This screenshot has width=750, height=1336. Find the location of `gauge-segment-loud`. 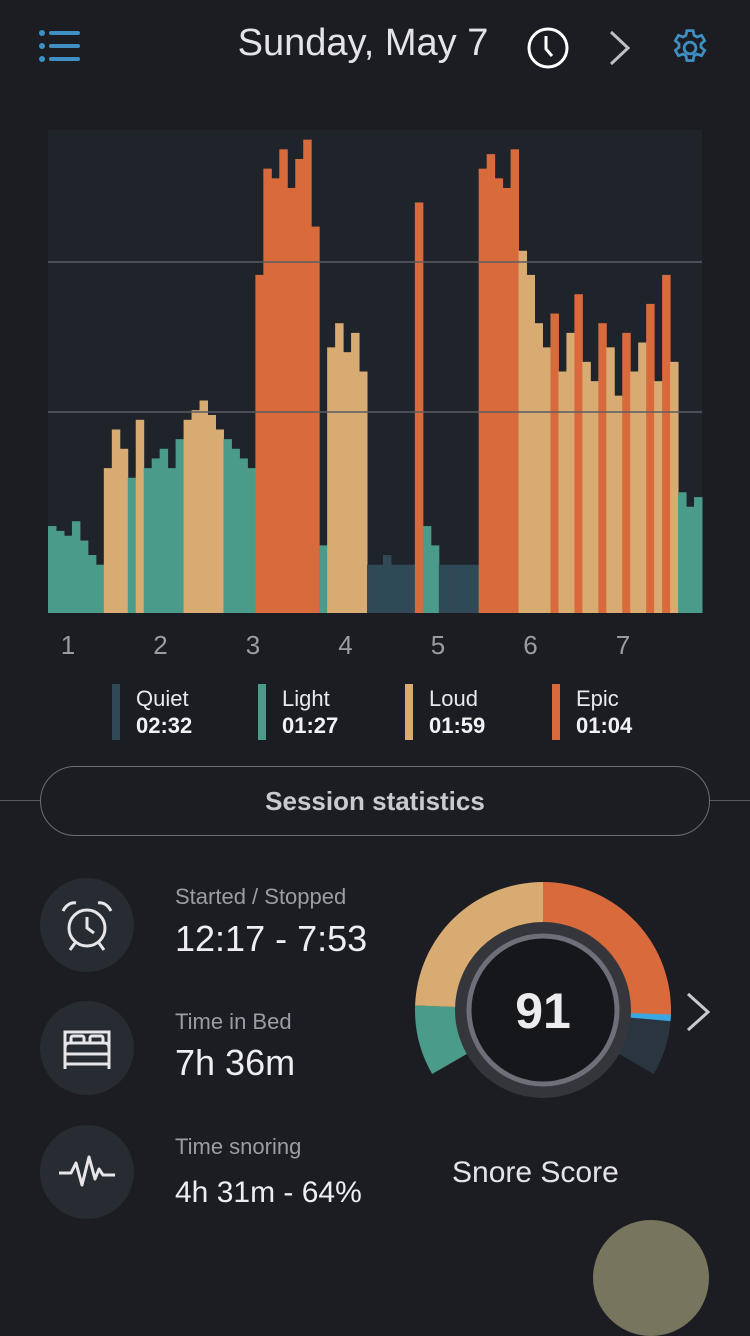

gauge-segment-loud is located at coordinates (479, 945).